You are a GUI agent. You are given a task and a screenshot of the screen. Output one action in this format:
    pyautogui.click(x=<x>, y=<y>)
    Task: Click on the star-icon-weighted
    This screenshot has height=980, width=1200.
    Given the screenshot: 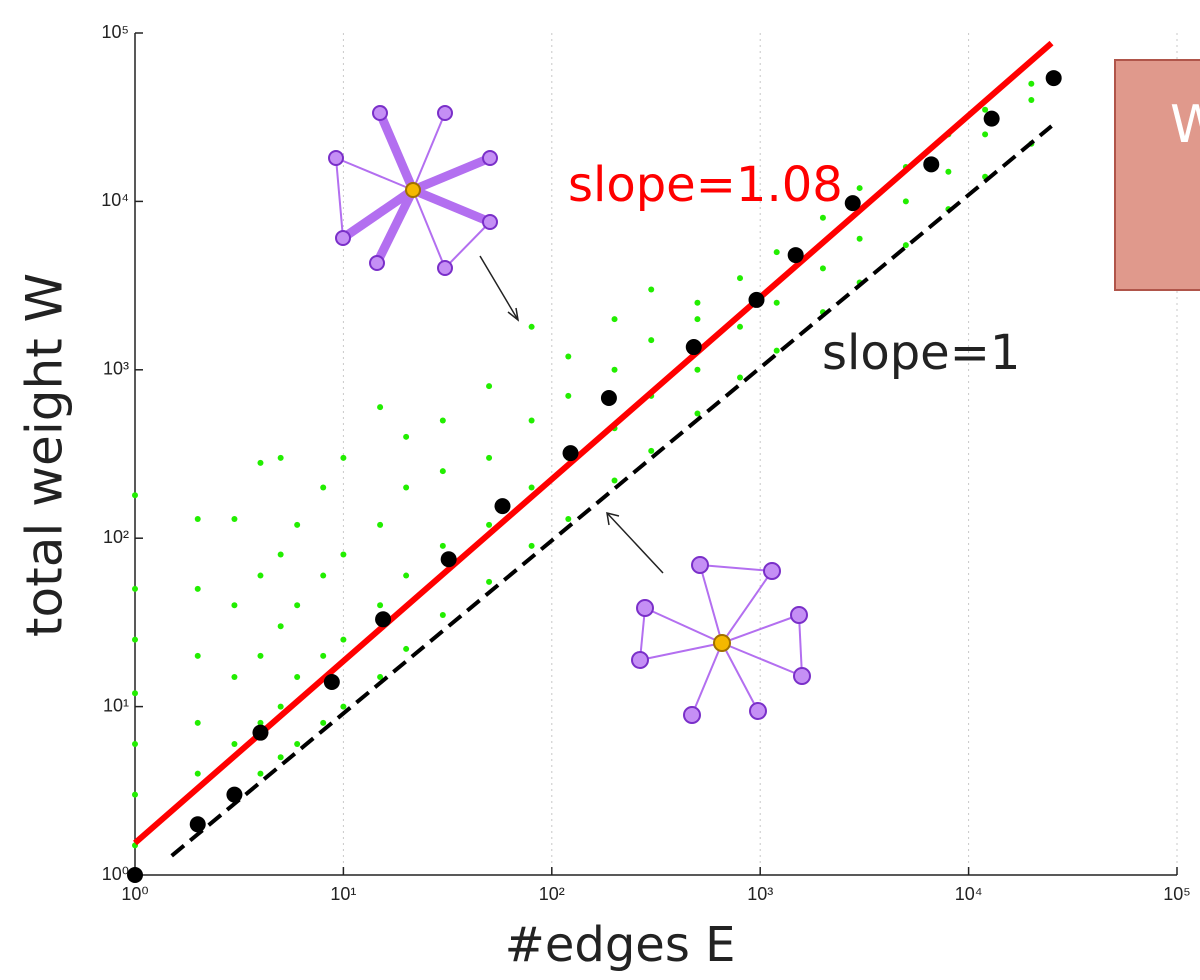 What is the action you would take?
    pyautogui.click(x=413, y=190)
    